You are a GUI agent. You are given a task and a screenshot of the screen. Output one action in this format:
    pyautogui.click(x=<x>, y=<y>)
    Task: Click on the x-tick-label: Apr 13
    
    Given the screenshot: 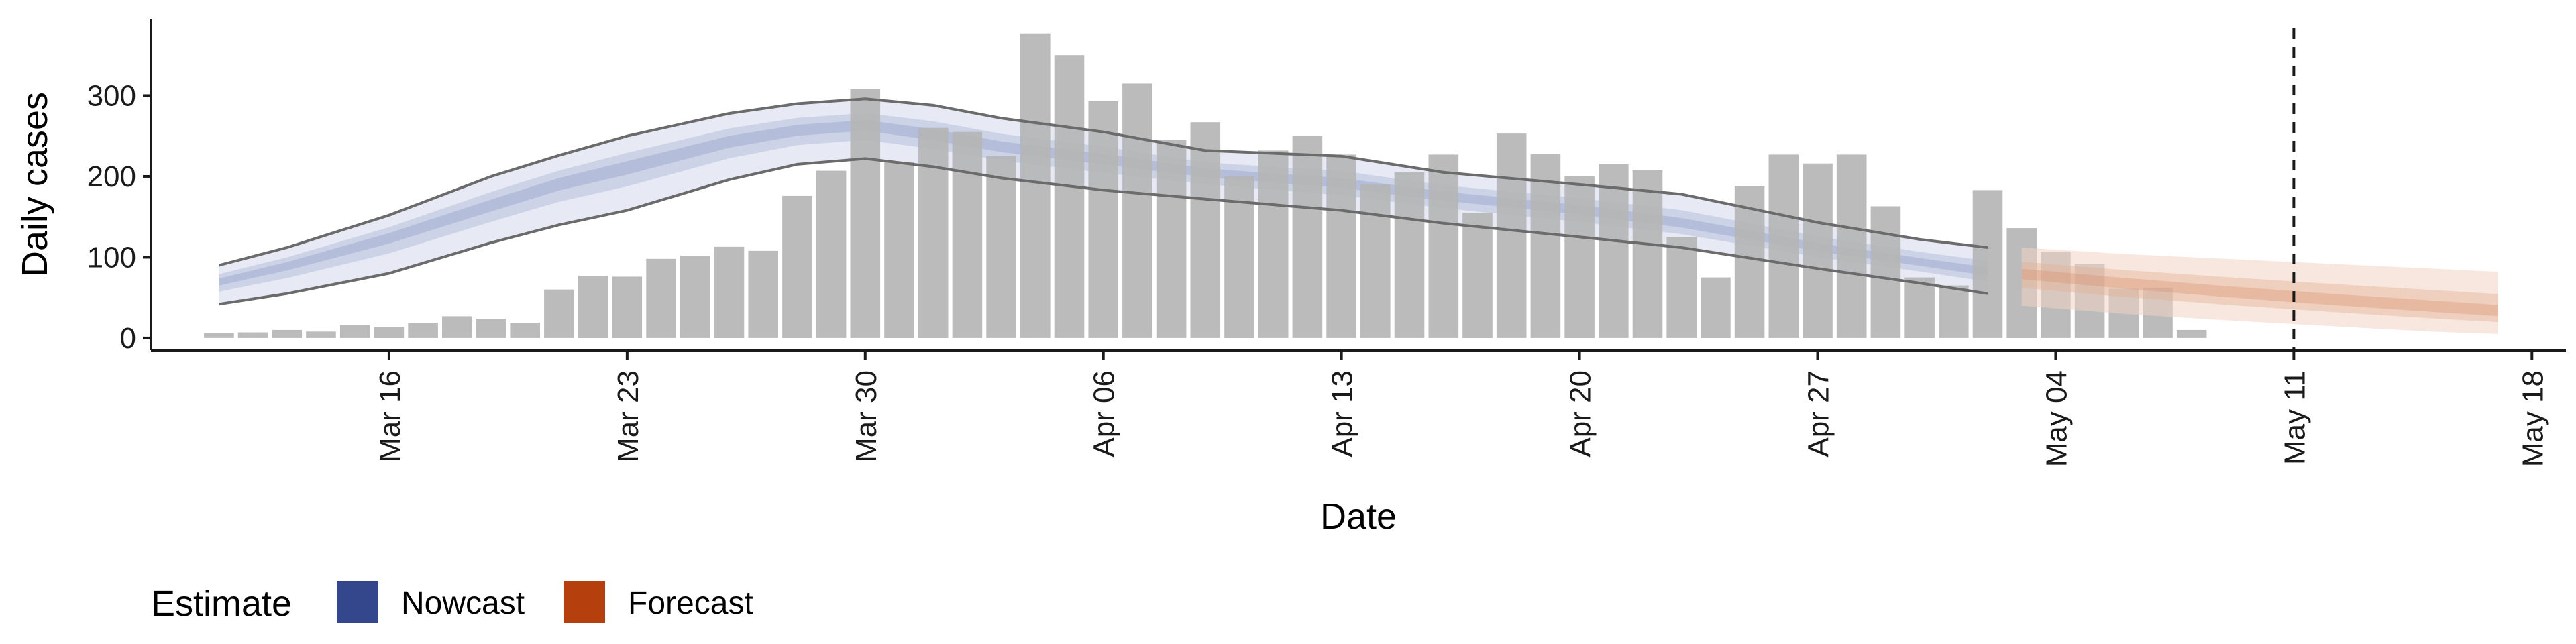 What is the action you would take?
    pyautogui.click(x=1342, y=414)
    